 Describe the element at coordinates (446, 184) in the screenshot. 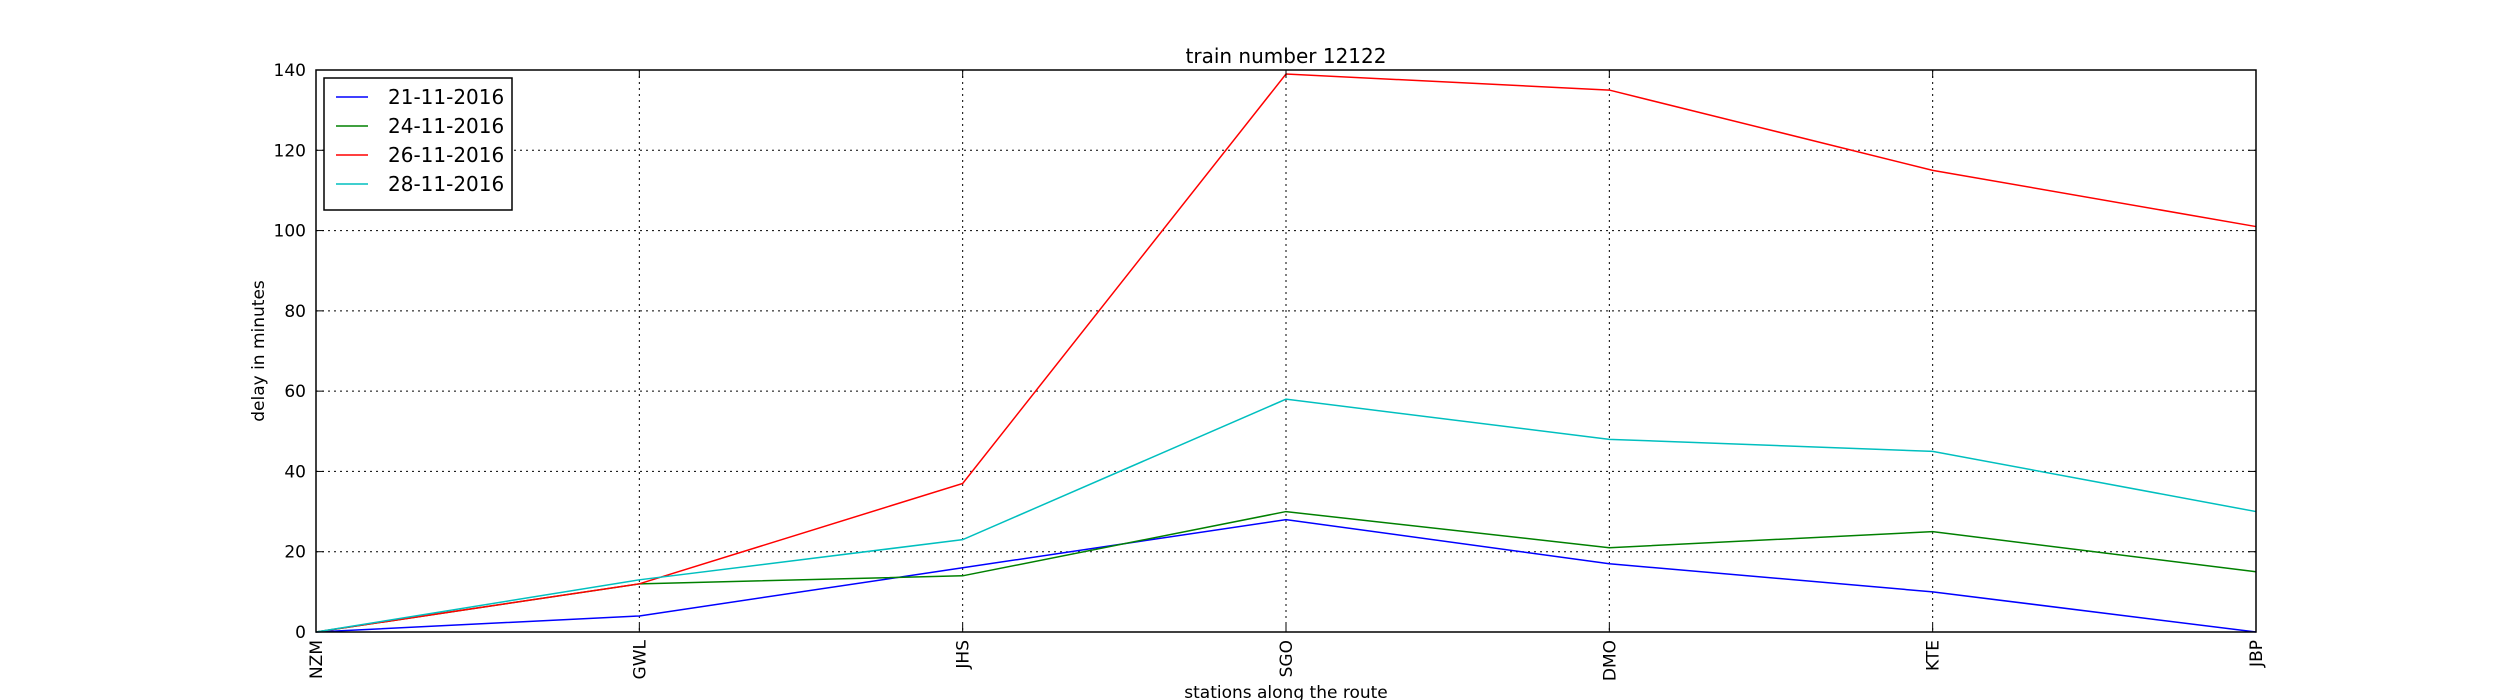

I see `legend-label: 28-11-2016` at that location.